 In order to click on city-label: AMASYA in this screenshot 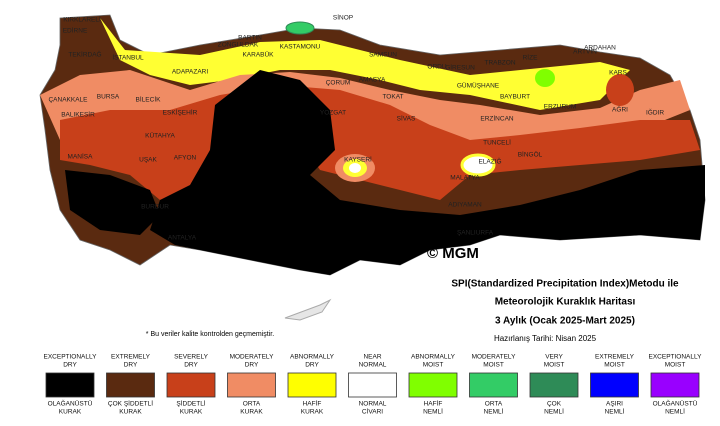, I will do `click(372, 80)`.